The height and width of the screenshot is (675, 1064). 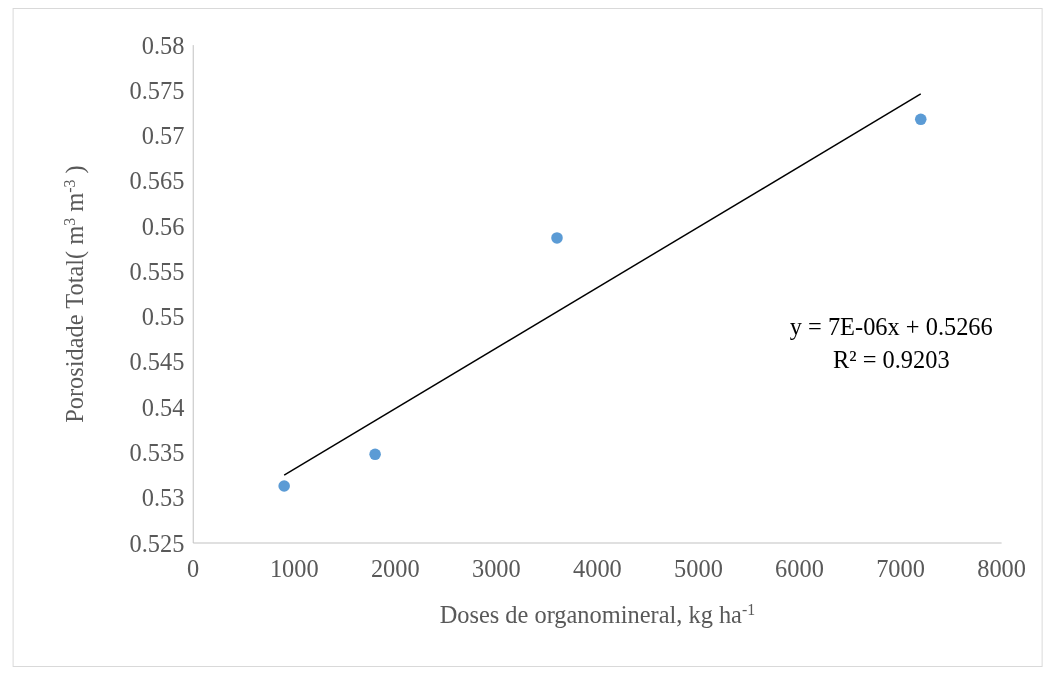 I want to click on y-tick-label: 0.525, so click(x=157, y=543).